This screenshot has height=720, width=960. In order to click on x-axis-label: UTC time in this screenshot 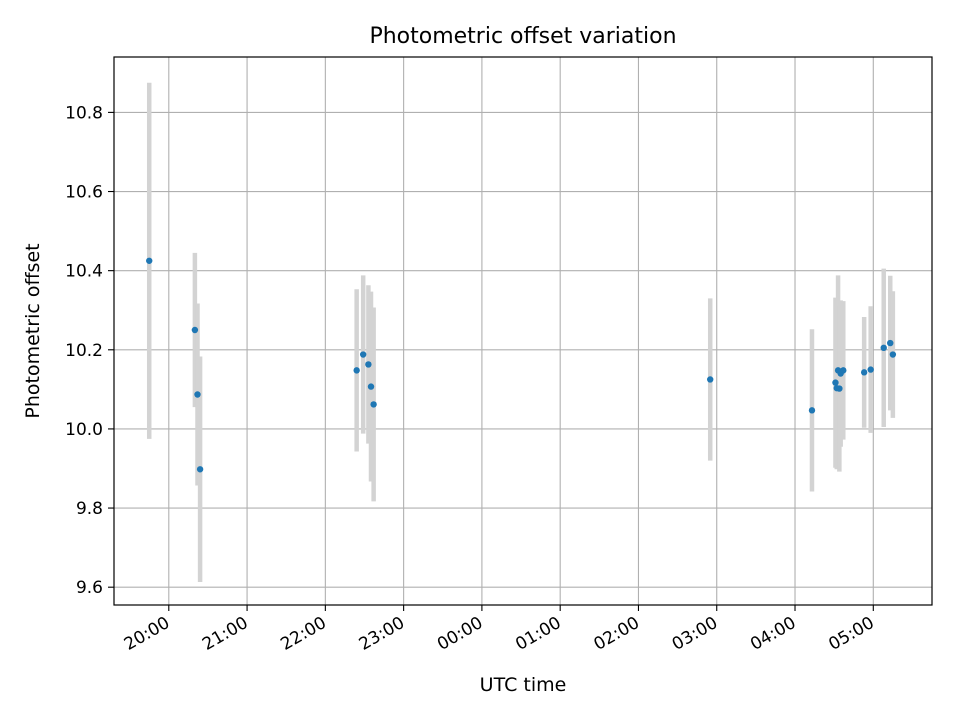, I will do `click(523, 685)`.